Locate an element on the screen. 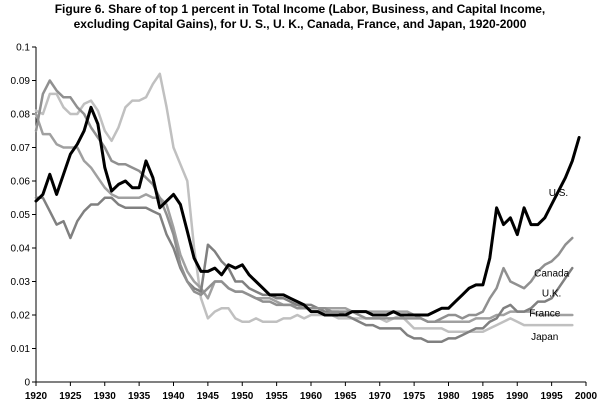  x-tick-label: 1990 is located at coordinates (517, 396).